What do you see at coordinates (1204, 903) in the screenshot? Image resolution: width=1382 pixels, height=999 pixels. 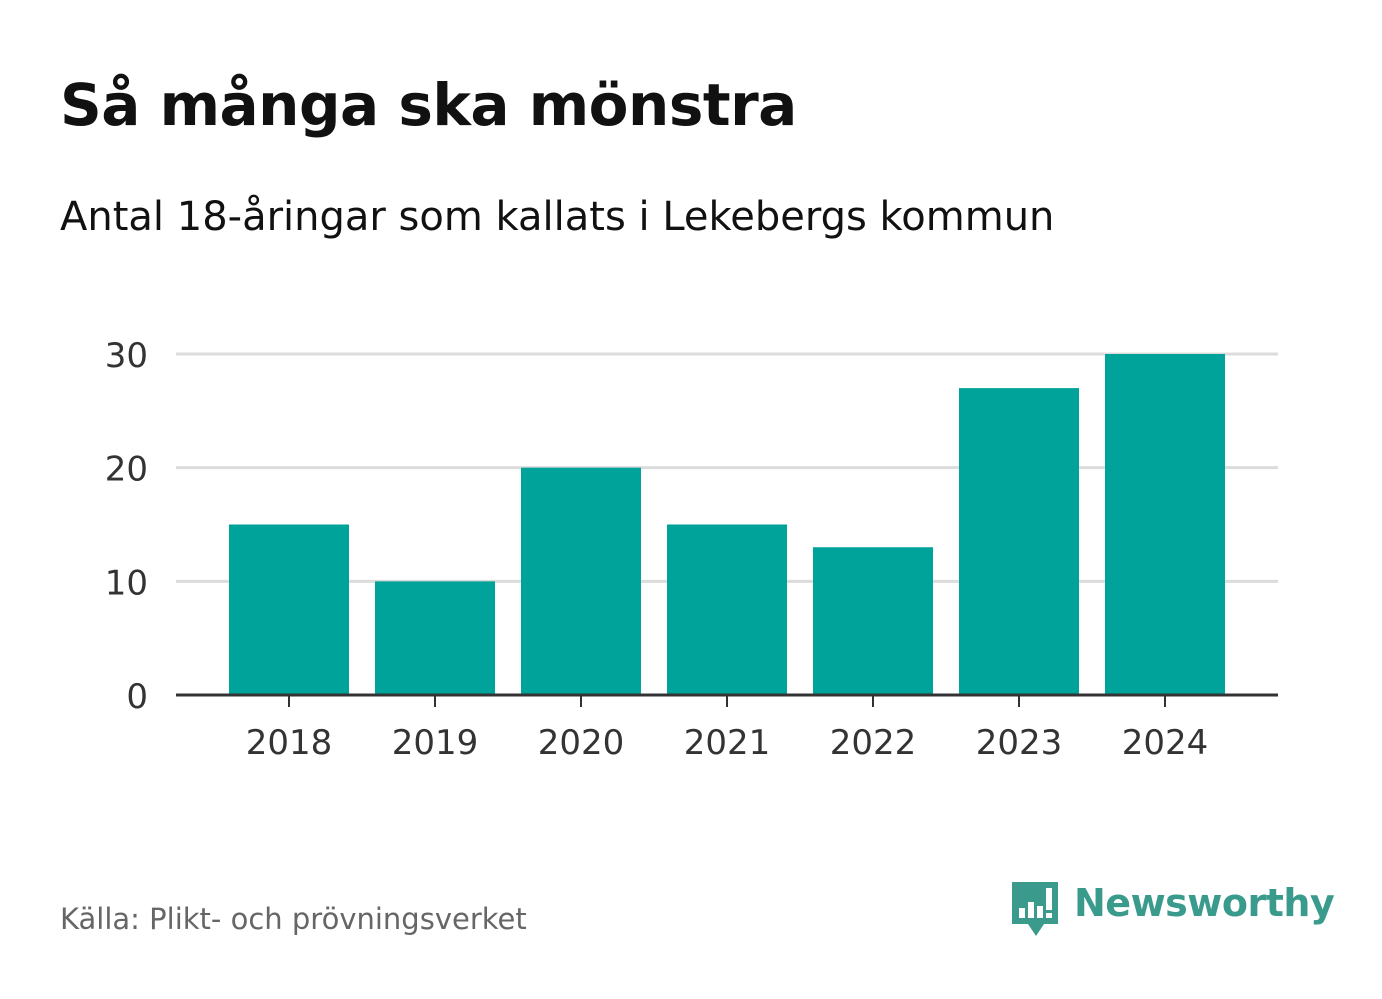 I see `brand-name: Newsworthy` at bounding box center [1204, 903].